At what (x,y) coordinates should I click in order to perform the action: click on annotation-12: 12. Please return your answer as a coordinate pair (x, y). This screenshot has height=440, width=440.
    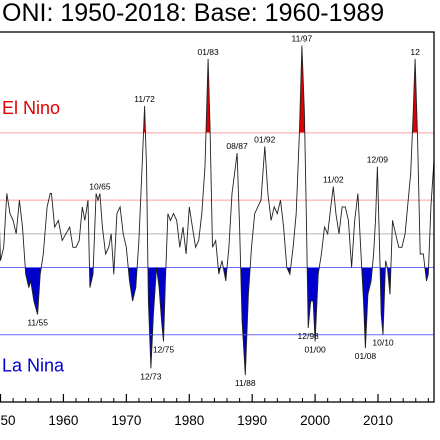
    Looking at the image, I should click on (415, 52).